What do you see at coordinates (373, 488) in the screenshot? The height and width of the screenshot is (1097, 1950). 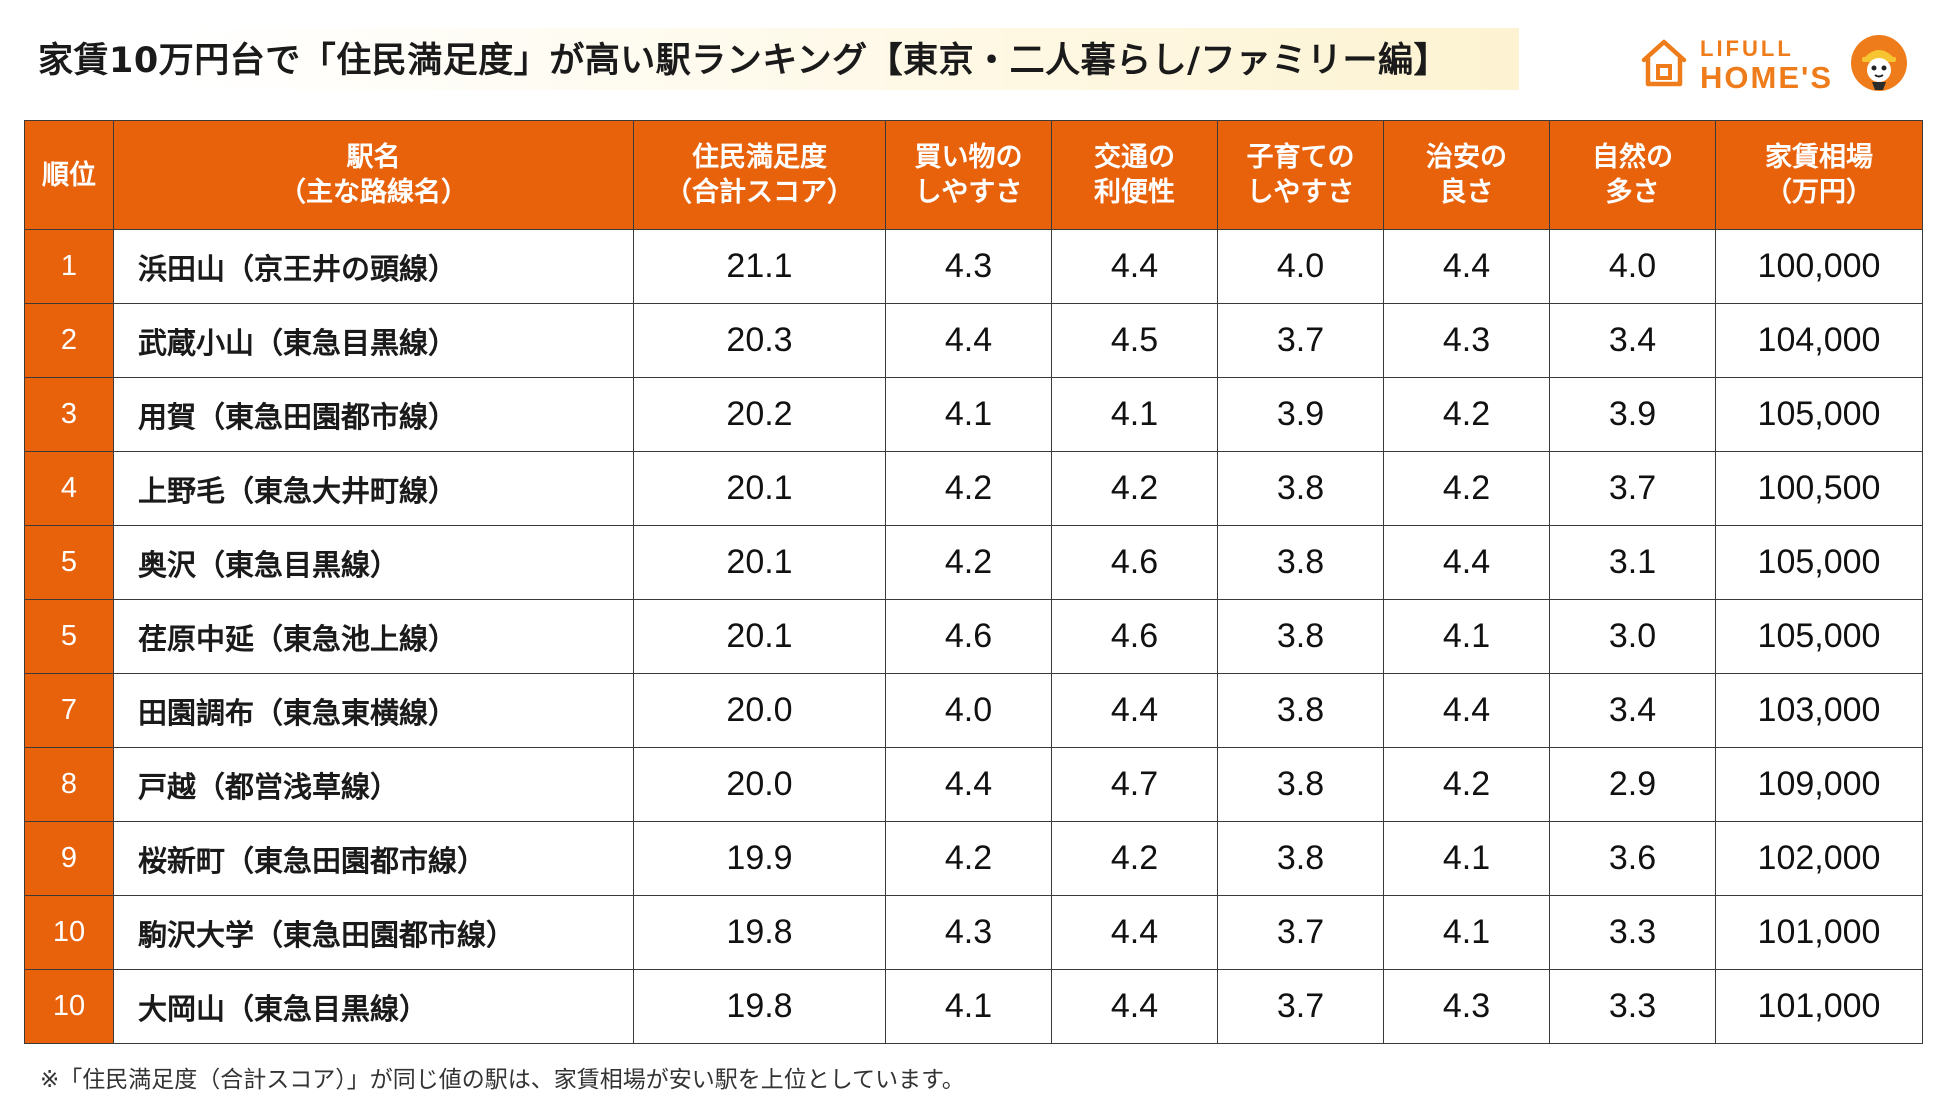 I see `station-cell: 上野毛（東急大井町線）` at bounding box center [373, 488].